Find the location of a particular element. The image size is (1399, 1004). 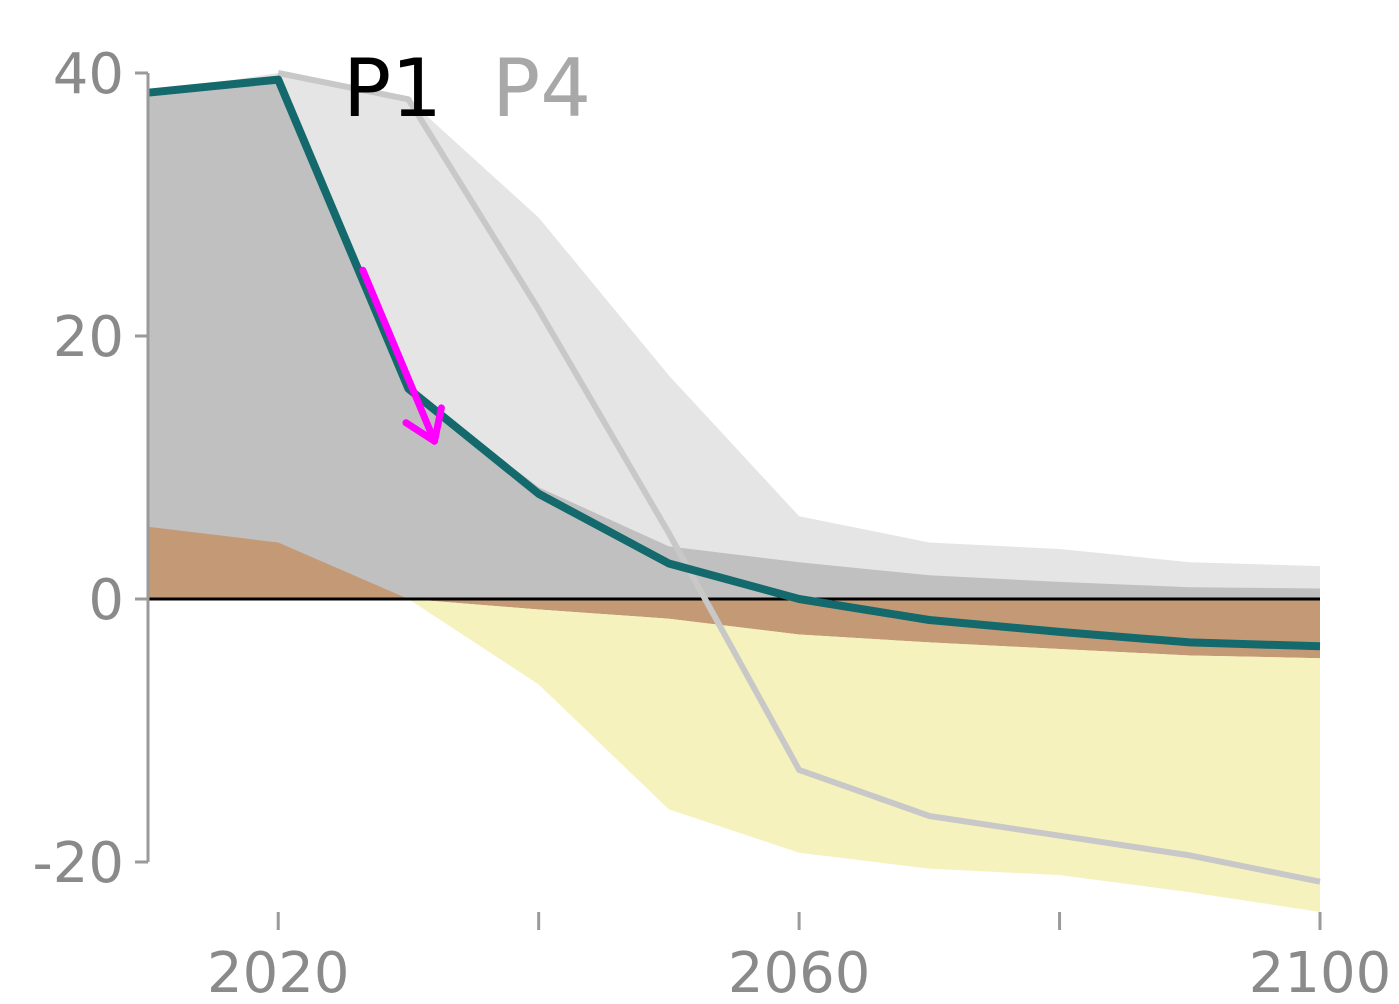

arrow-head is located at coordinates (423, 424).